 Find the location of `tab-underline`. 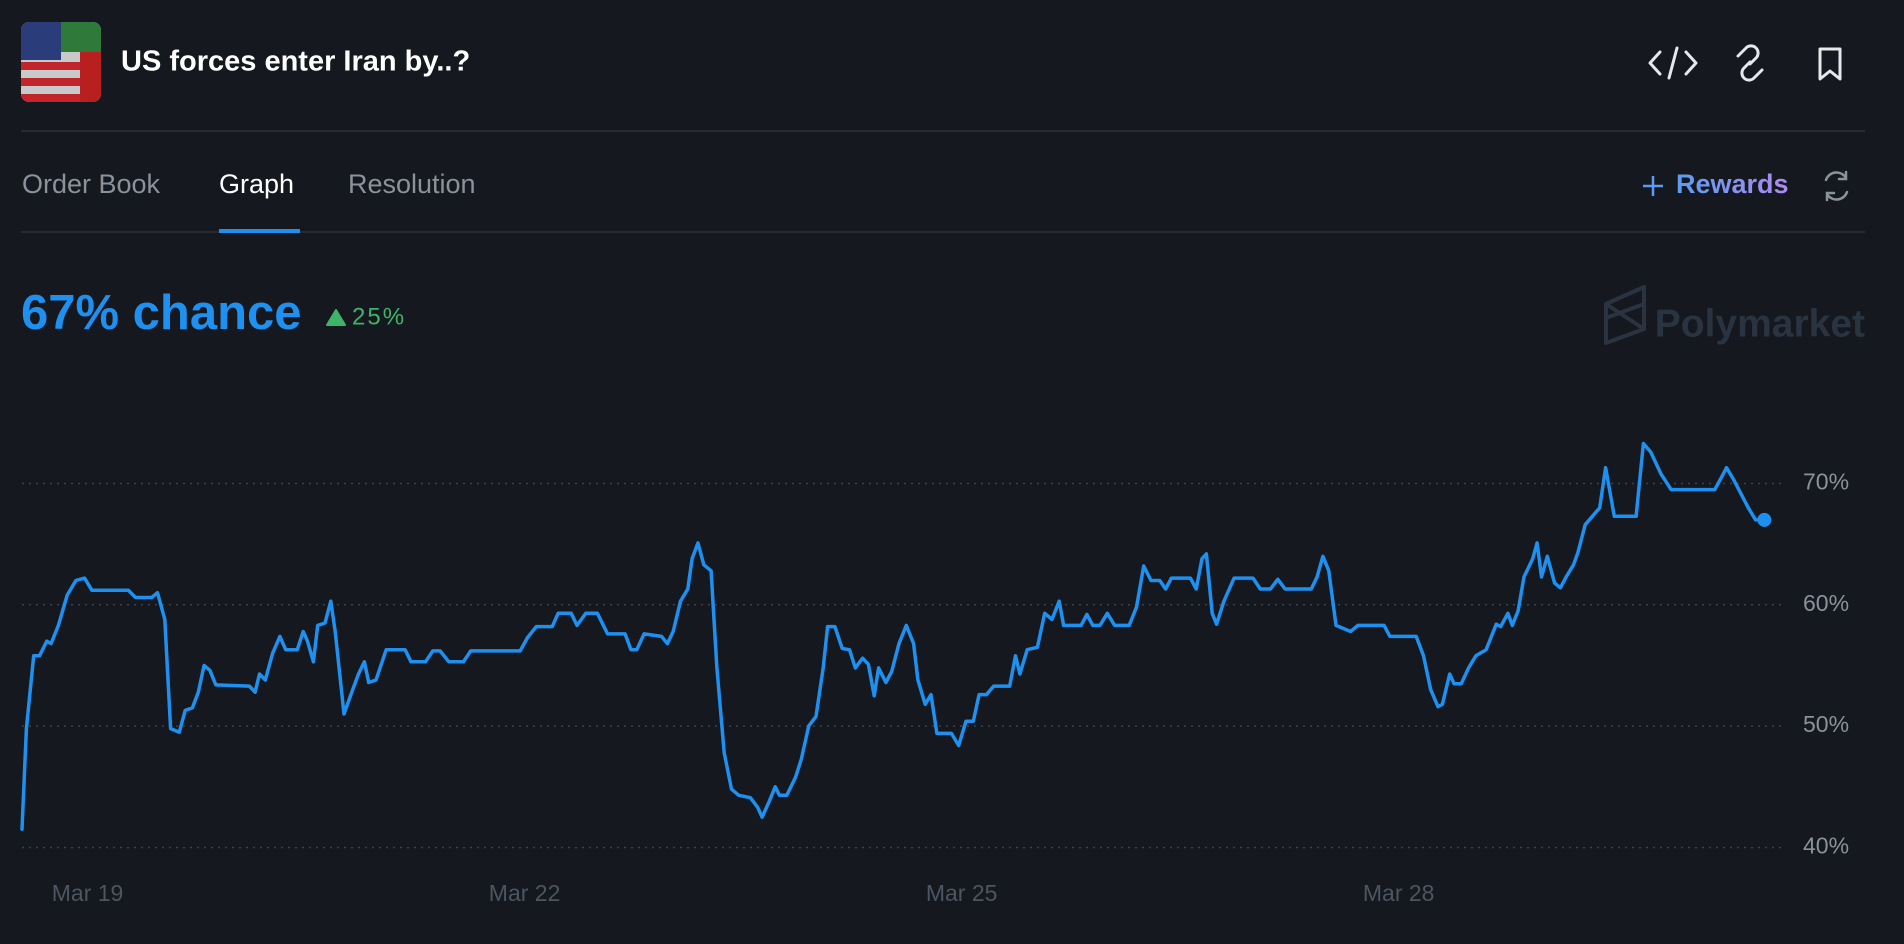

tab-underline is located at coordinates (259, 231).